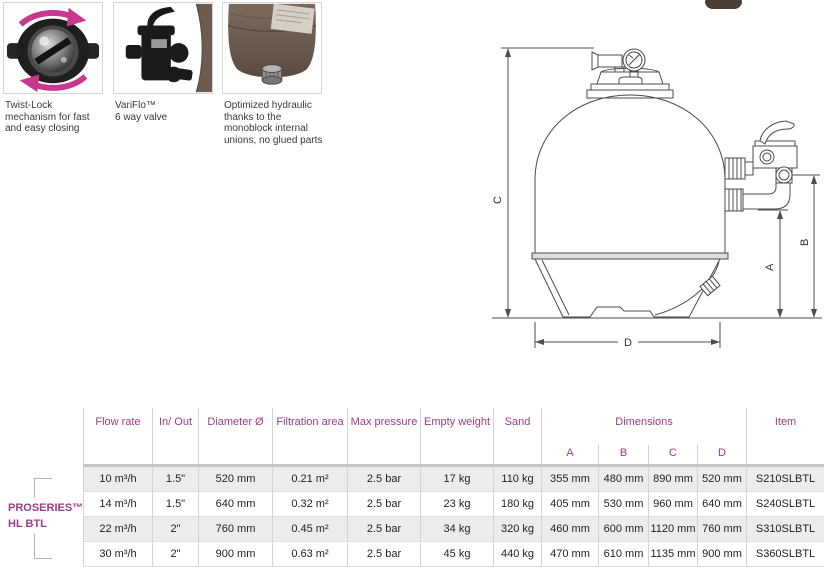 The width and height of the screenshot is (824, 585). I want to click on monoblock-union-photo, so click(272, 44).